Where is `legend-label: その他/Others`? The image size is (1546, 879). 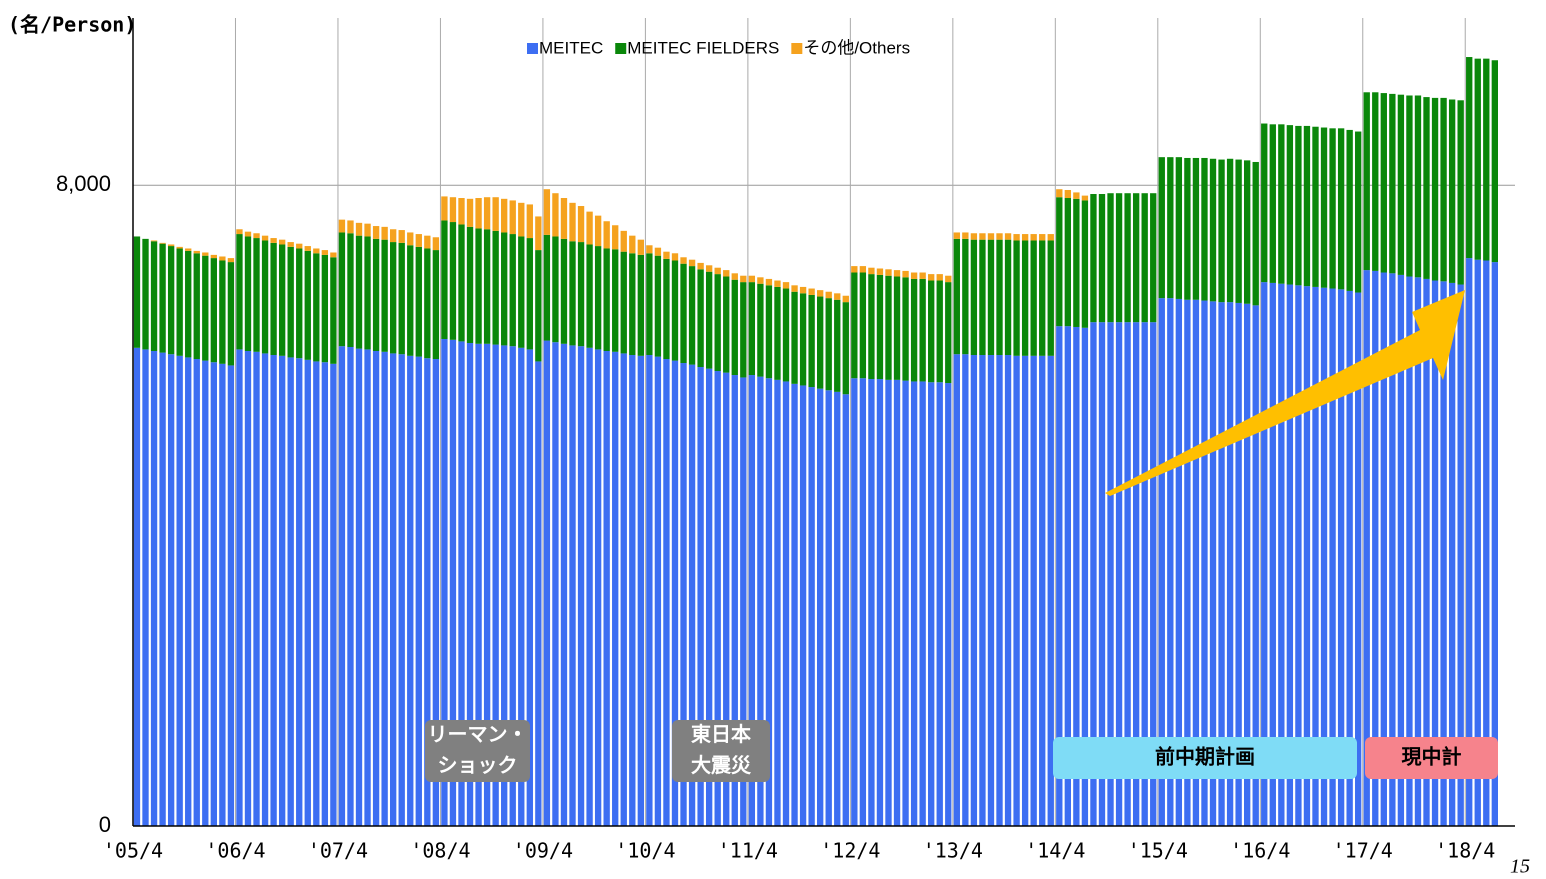
legend-label: その他/Others is located at coordinates (856, 47).